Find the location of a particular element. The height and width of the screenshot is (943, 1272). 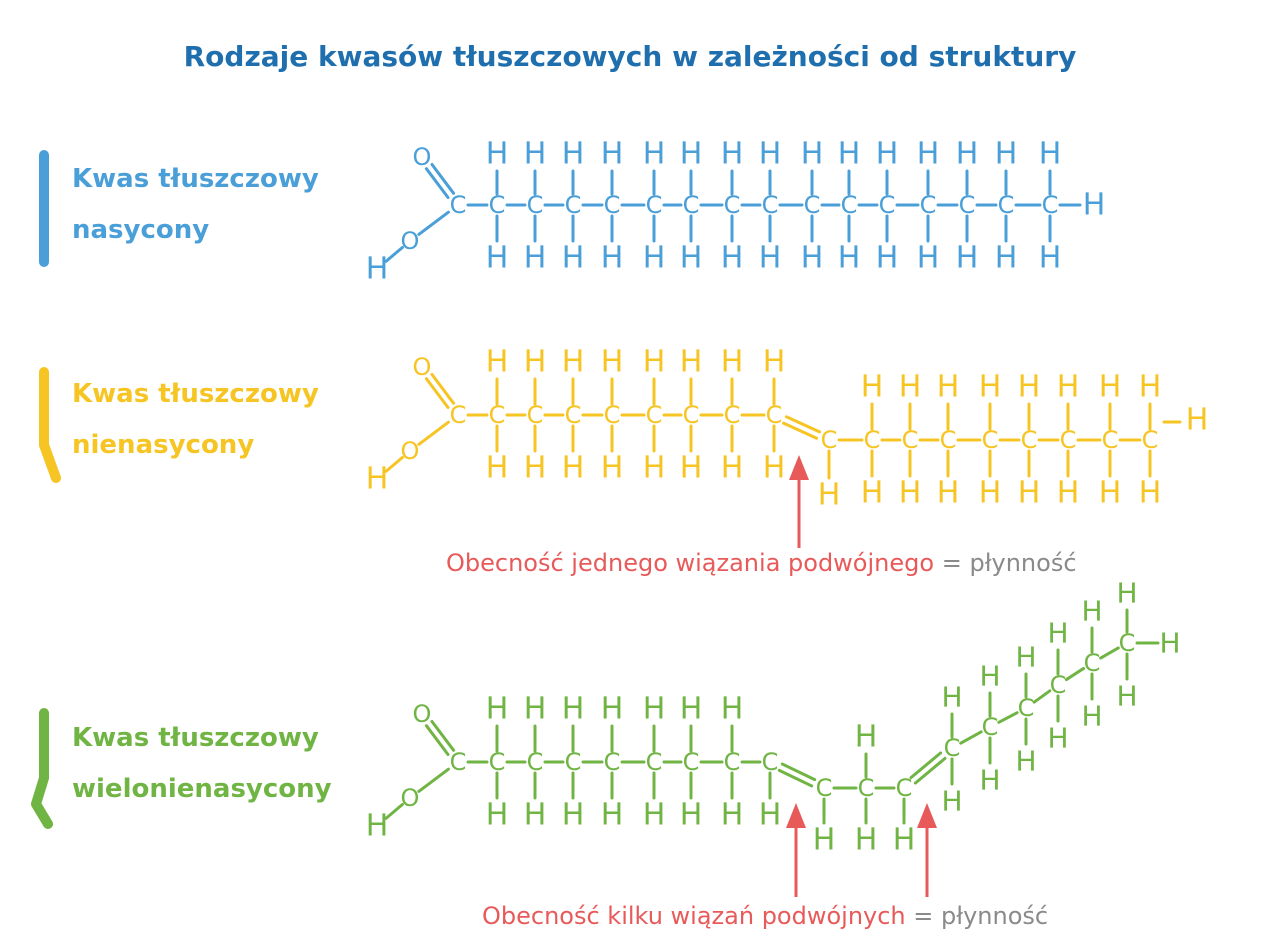

note-result: płynność is located at coordinates (1023, 563).